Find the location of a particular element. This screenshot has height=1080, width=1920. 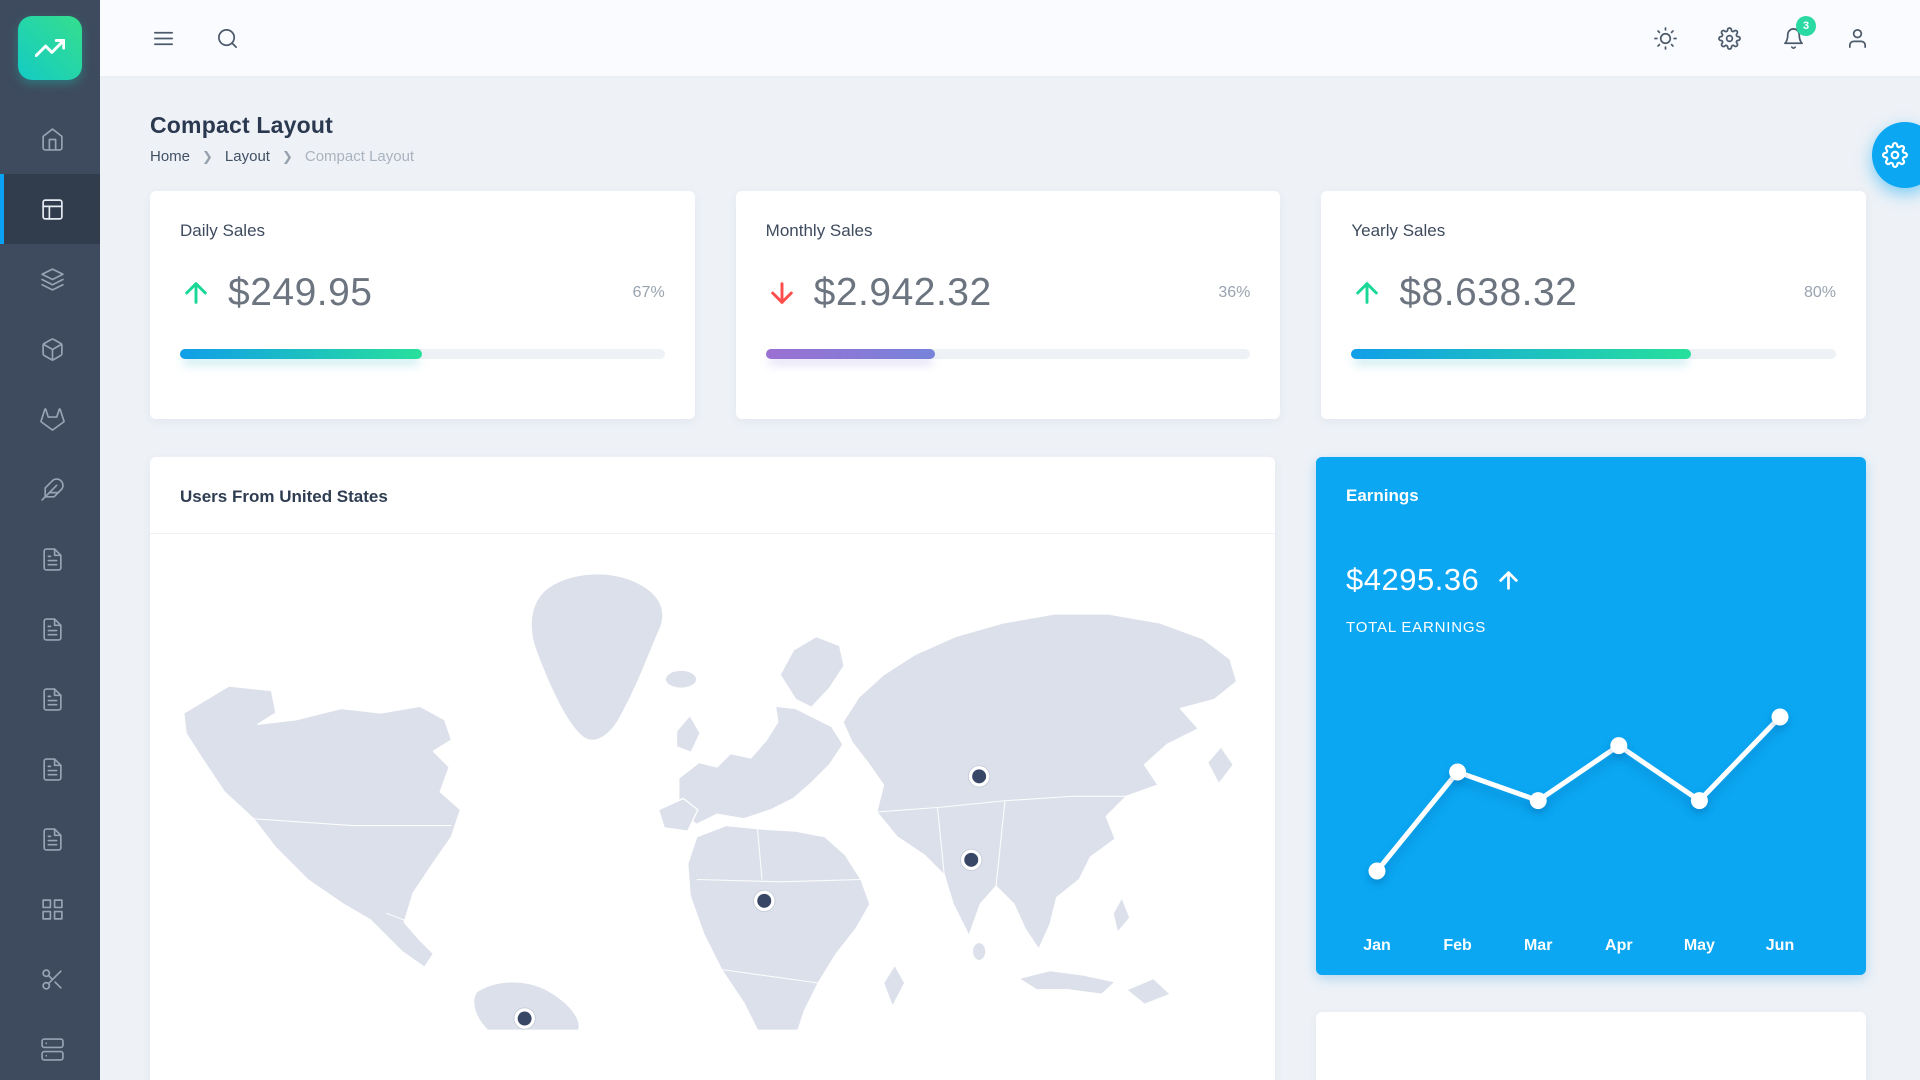

sidebar-item-feather is located at coordinates (50, 489).